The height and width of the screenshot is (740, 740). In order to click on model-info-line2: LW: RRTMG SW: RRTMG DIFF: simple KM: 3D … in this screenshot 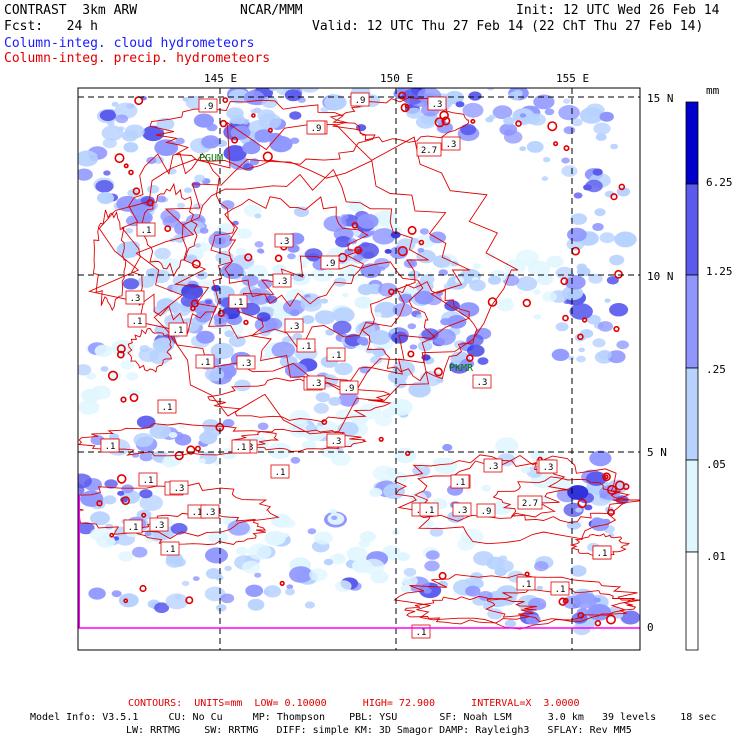, I will do `click(379, 730)`.